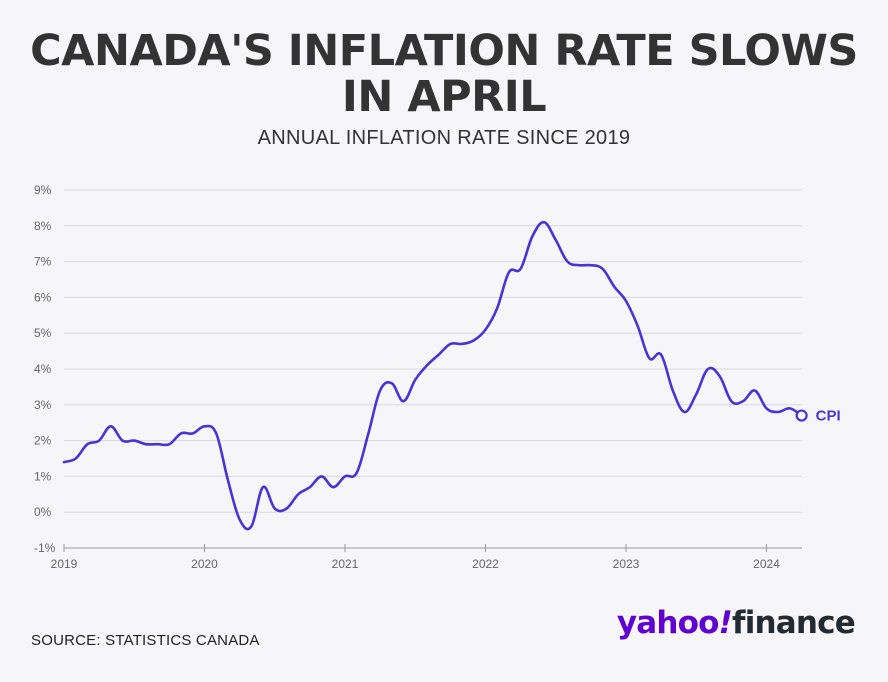 This screenshot has height=682, width=888. I want to click on y-tick-label: 6%, so click(43, 297).